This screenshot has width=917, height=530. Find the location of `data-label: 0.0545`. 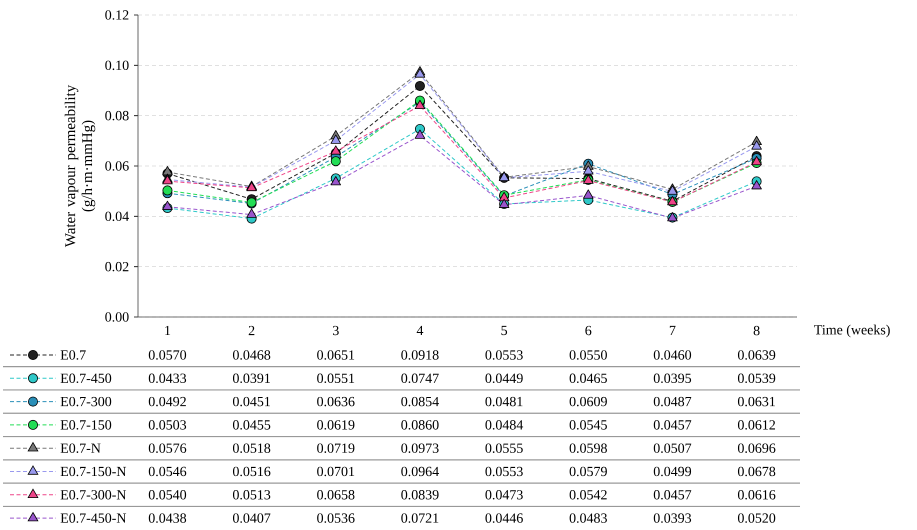

data-label: 0.0545 is located at coordinates (588, 425).